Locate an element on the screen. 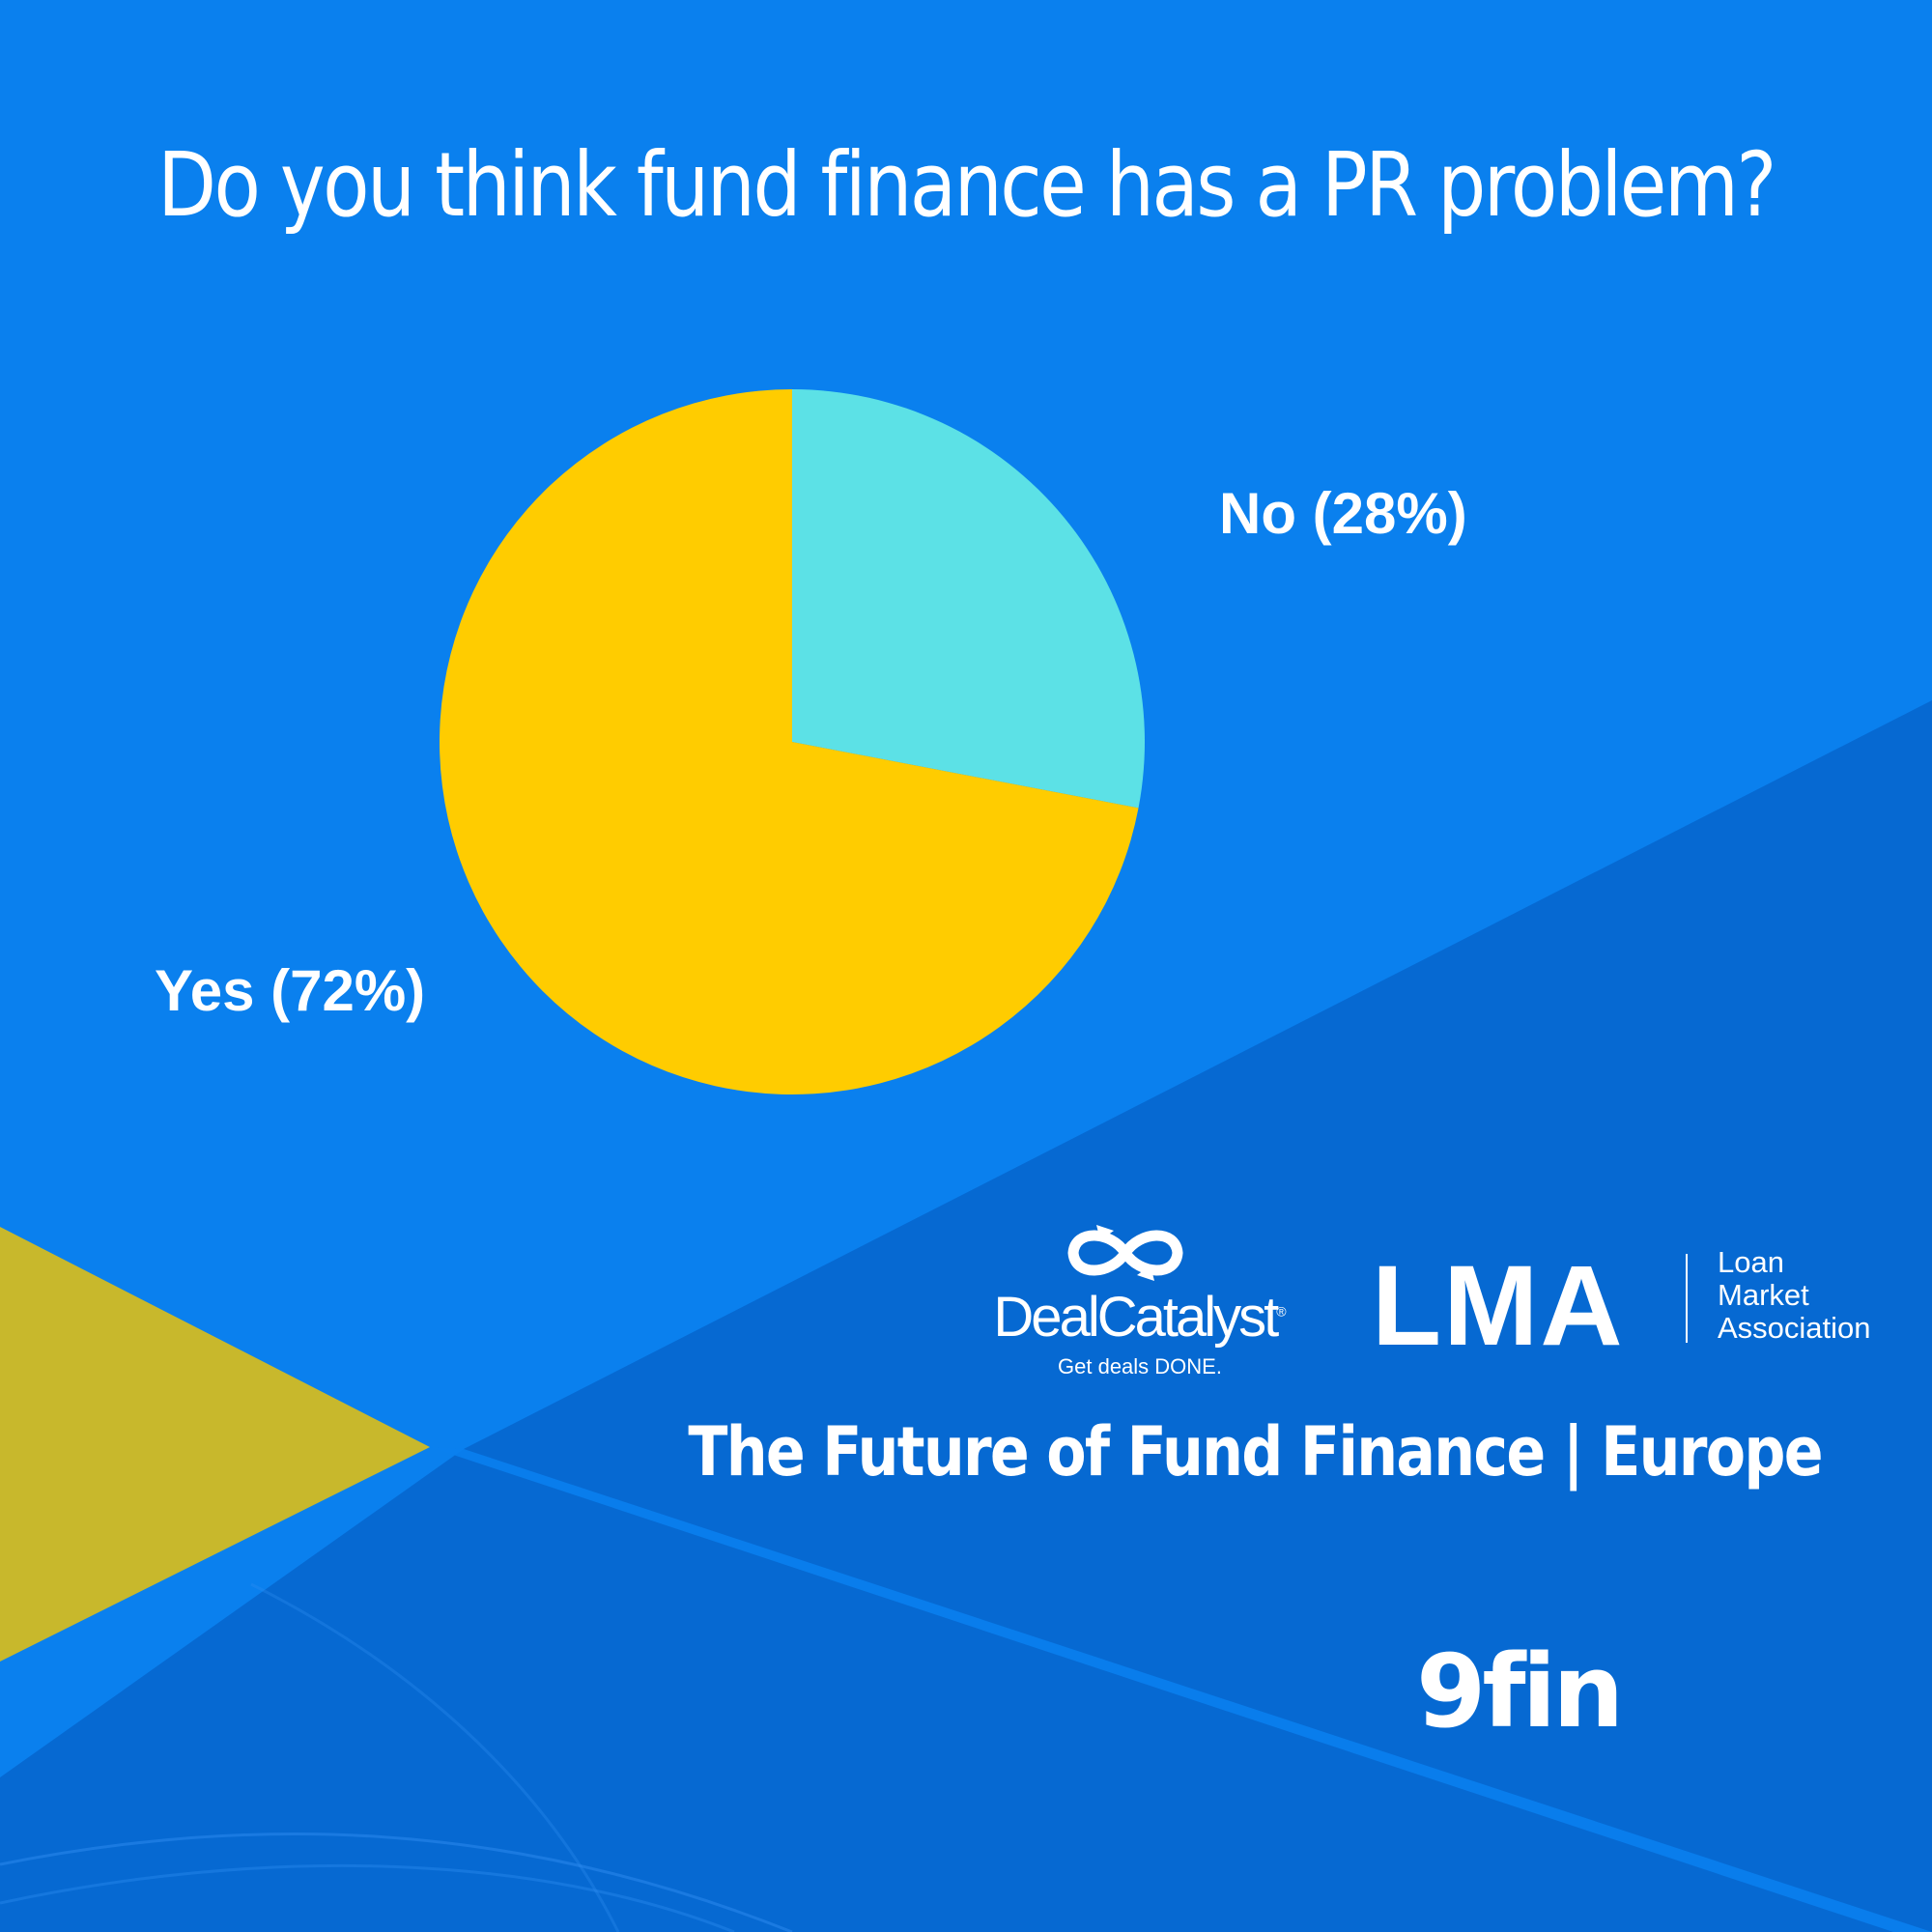 This screenshot has height=1932, width=1932. dealcatalyst-tagline: Get deals DONE. is located at coordinates (1140, 1366).